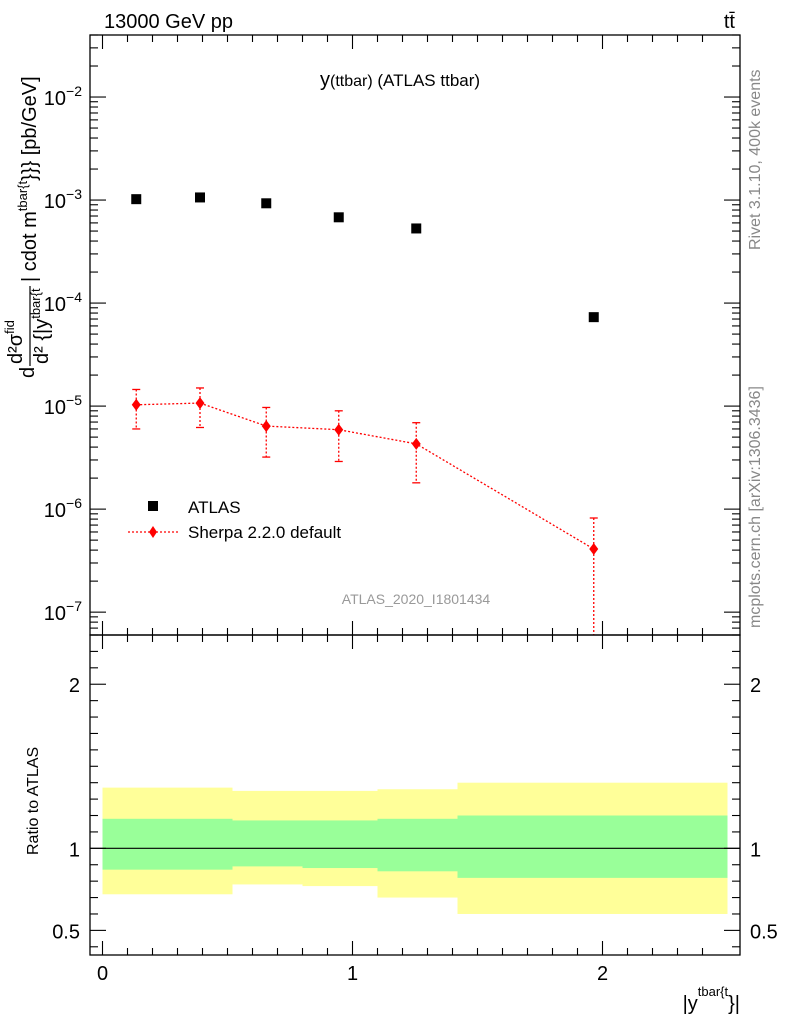 This screenshot has width=786, height=1024. I want to click on main-y-tick-label-exp: −4, so click(74, 297).